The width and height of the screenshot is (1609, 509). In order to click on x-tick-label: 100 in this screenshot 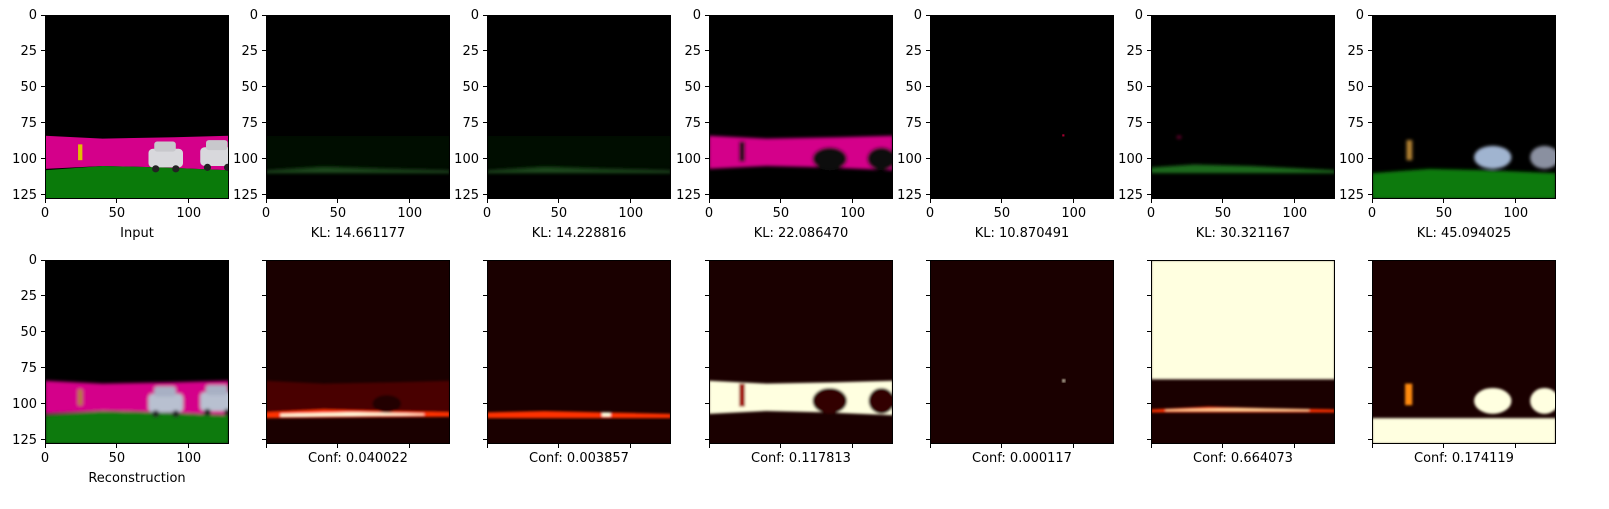, I will do `click(189, 213)`.